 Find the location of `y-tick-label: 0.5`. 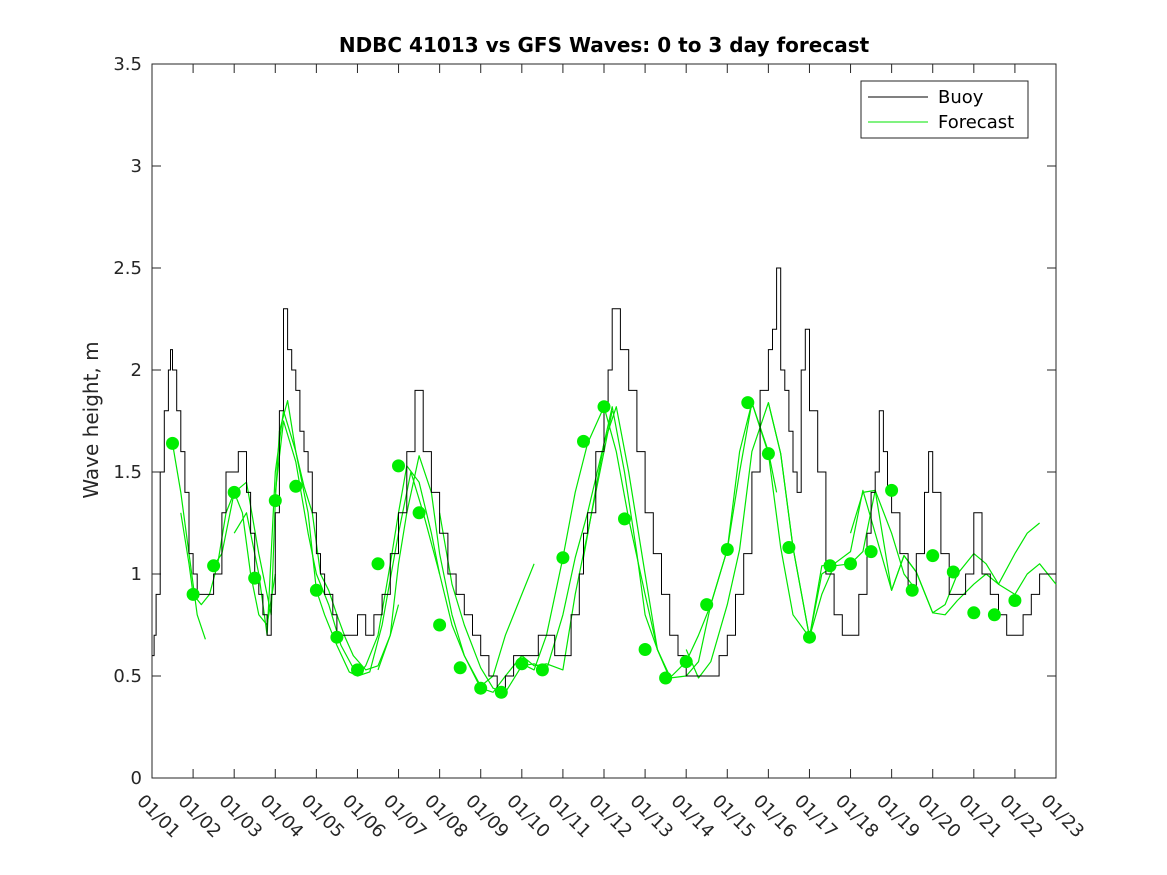

y-tick-label: 0.5 is located at coordinates (127, 676).